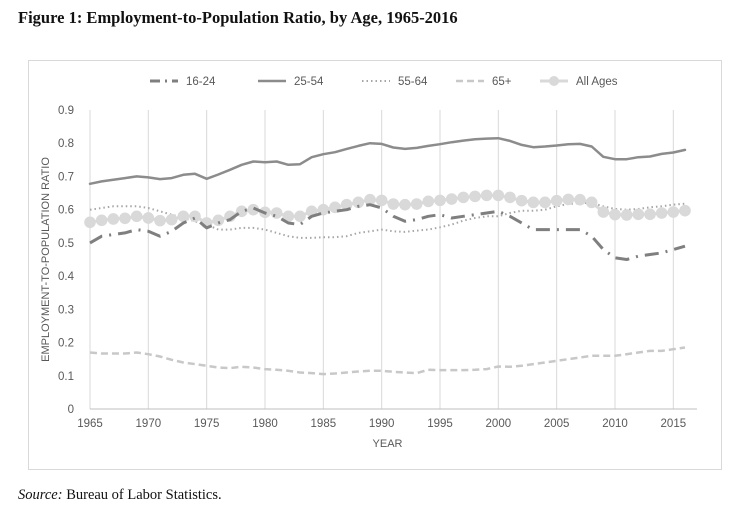  Describe the element at coordinates (502, 82) in the screenshot. I see `legend-label: 65+` at that location.